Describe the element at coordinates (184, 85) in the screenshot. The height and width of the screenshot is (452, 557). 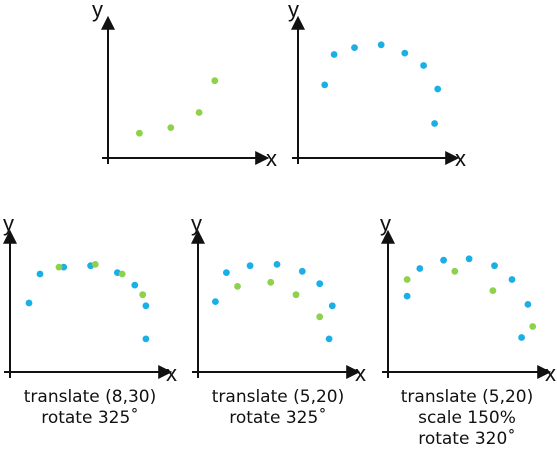
I see `panel-source-green: yx` at that location.